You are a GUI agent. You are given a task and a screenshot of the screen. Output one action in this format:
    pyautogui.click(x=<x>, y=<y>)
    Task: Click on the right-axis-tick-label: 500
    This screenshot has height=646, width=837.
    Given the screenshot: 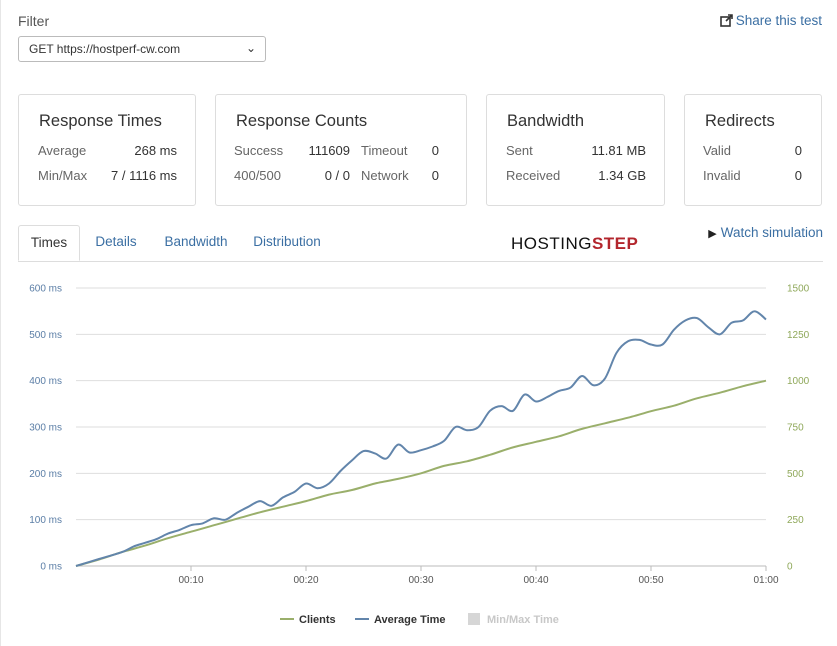 What is the action you would take?
    pyautogui.click(x=795, y=474)
    